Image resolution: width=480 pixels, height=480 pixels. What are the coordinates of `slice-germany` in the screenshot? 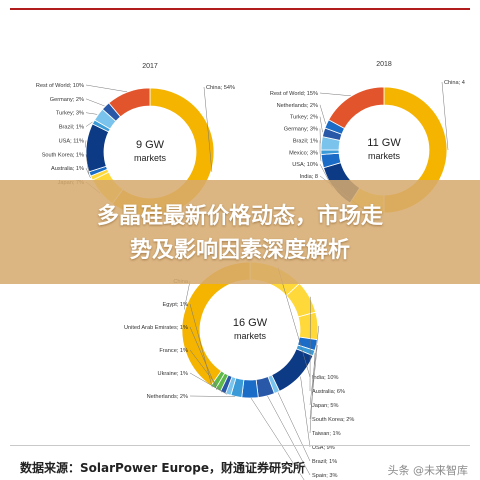 It's located at (250, 389).